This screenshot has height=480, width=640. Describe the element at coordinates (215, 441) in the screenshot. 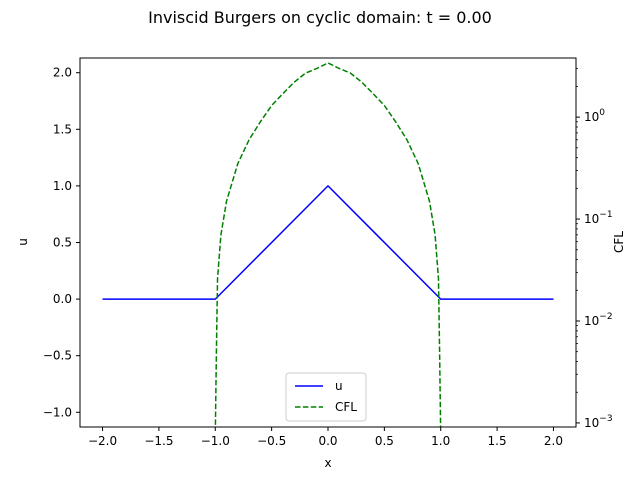

I see `x-tick-label: −1.0` at that location.